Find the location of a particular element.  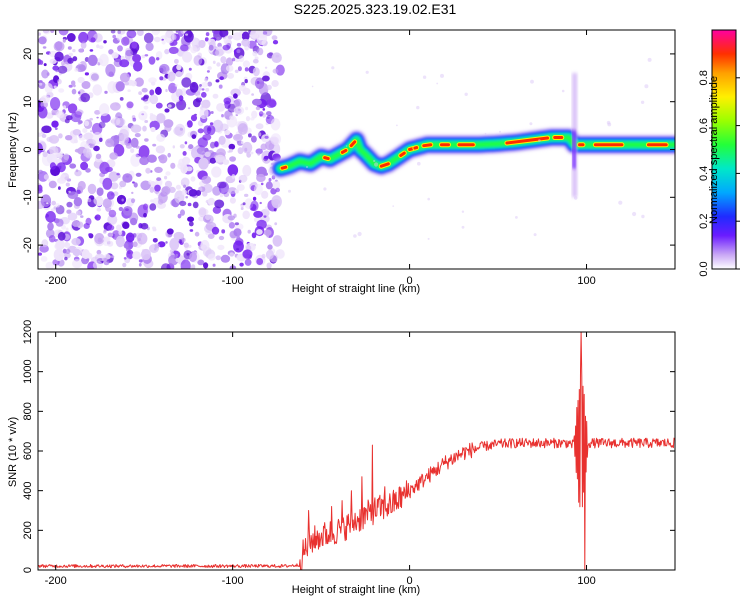

snr-ytick-label: 0 is located at coordinates (28, 570).